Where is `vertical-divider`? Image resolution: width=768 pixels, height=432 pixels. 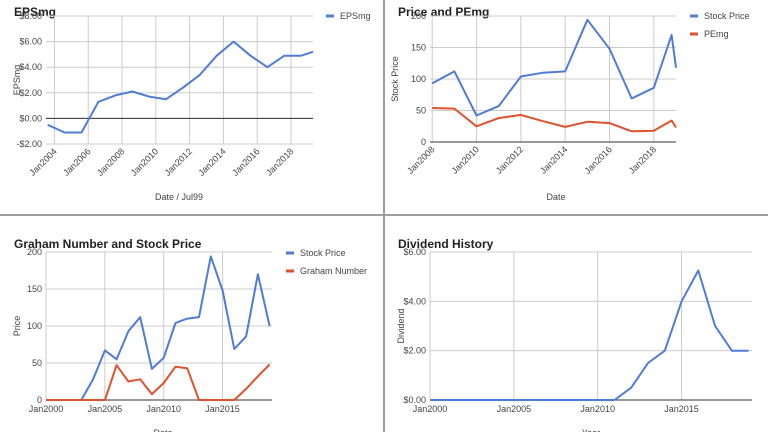 vertical-divider is located at coordinates (384, 216).